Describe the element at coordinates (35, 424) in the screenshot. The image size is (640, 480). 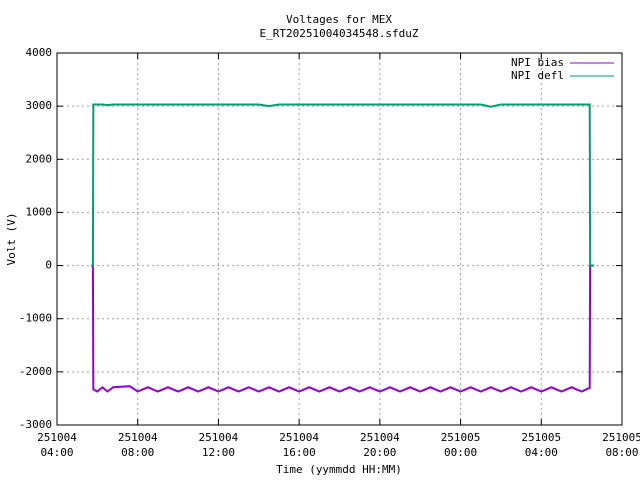
I see `y-tick-label: -3000` at that location.